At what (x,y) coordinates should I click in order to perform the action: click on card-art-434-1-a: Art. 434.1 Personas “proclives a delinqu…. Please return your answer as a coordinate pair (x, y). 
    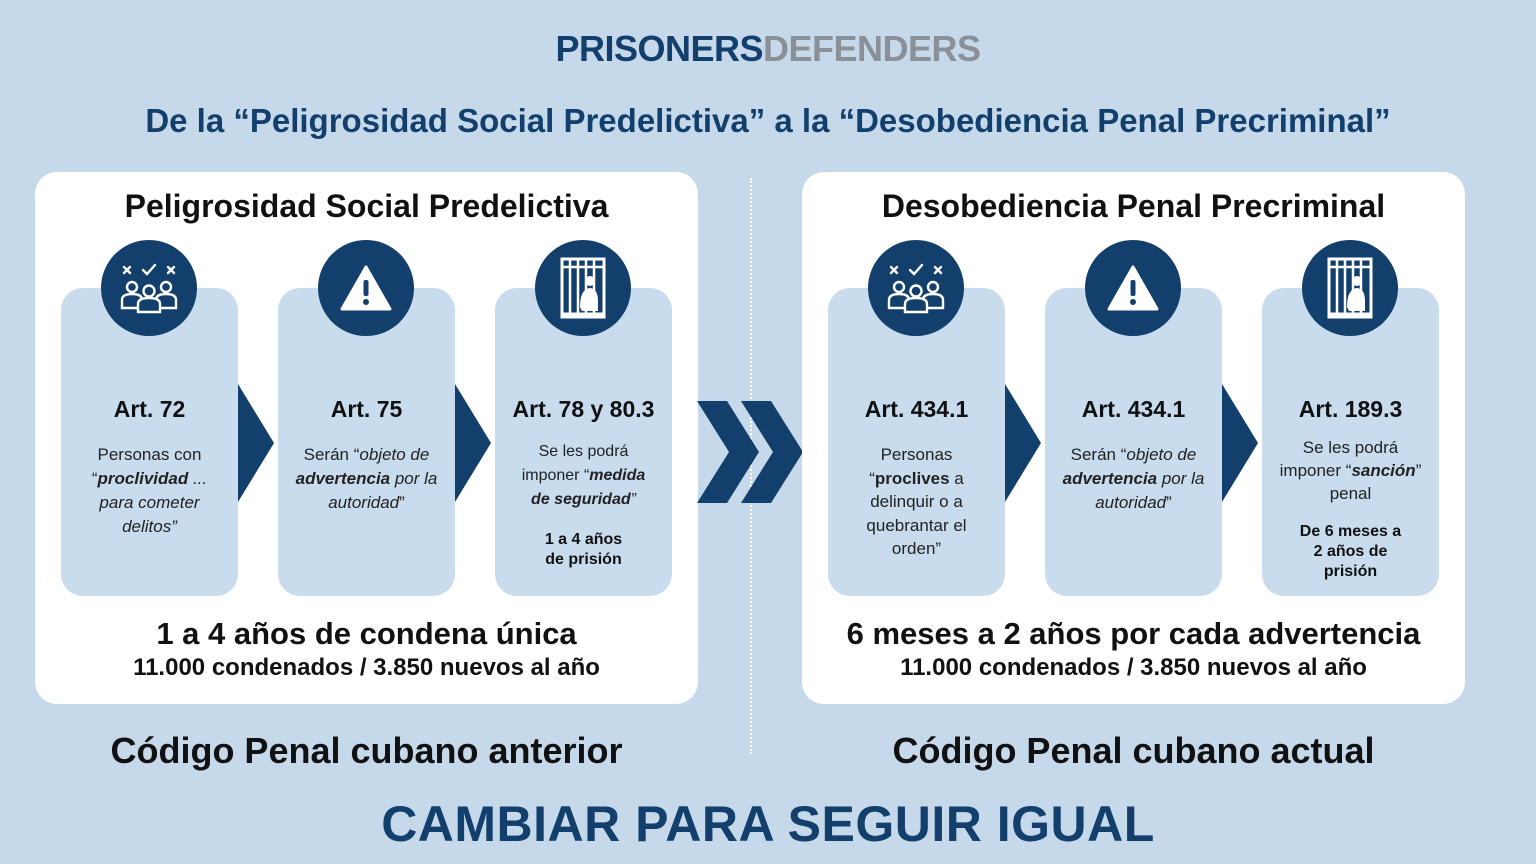
    Looking at the image, I should click on (916, 442).